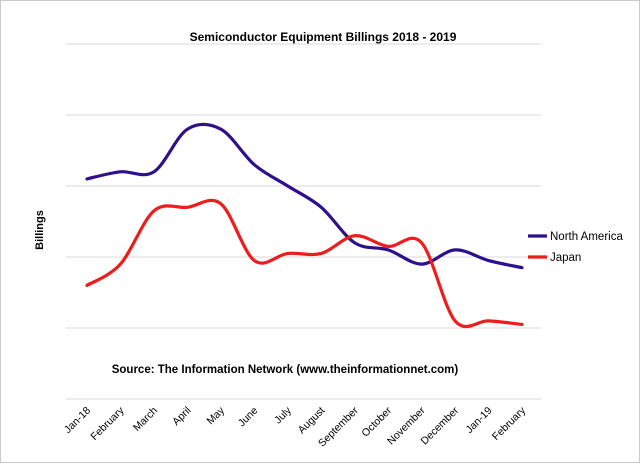 The image size is (640, 464). I want to click on x-tick-label: June, so click(248, 417).